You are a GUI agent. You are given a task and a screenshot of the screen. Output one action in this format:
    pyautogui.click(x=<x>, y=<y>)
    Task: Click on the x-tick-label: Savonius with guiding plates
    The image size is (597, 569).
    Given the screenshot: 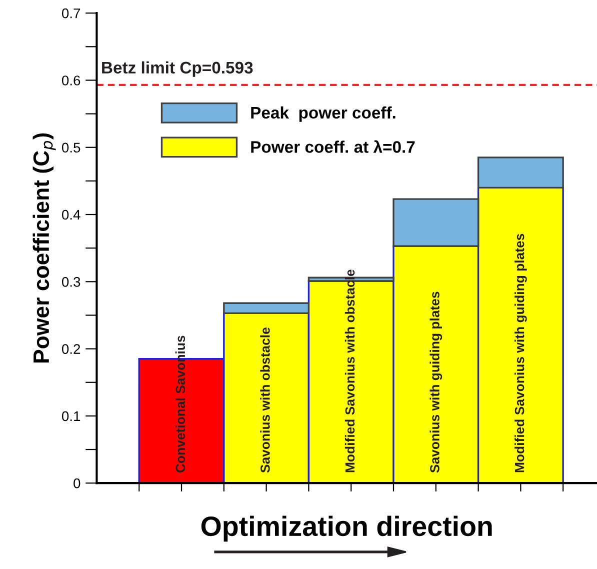 What is the action you would take?
    pyautogui.click(x=436, y=382)
    